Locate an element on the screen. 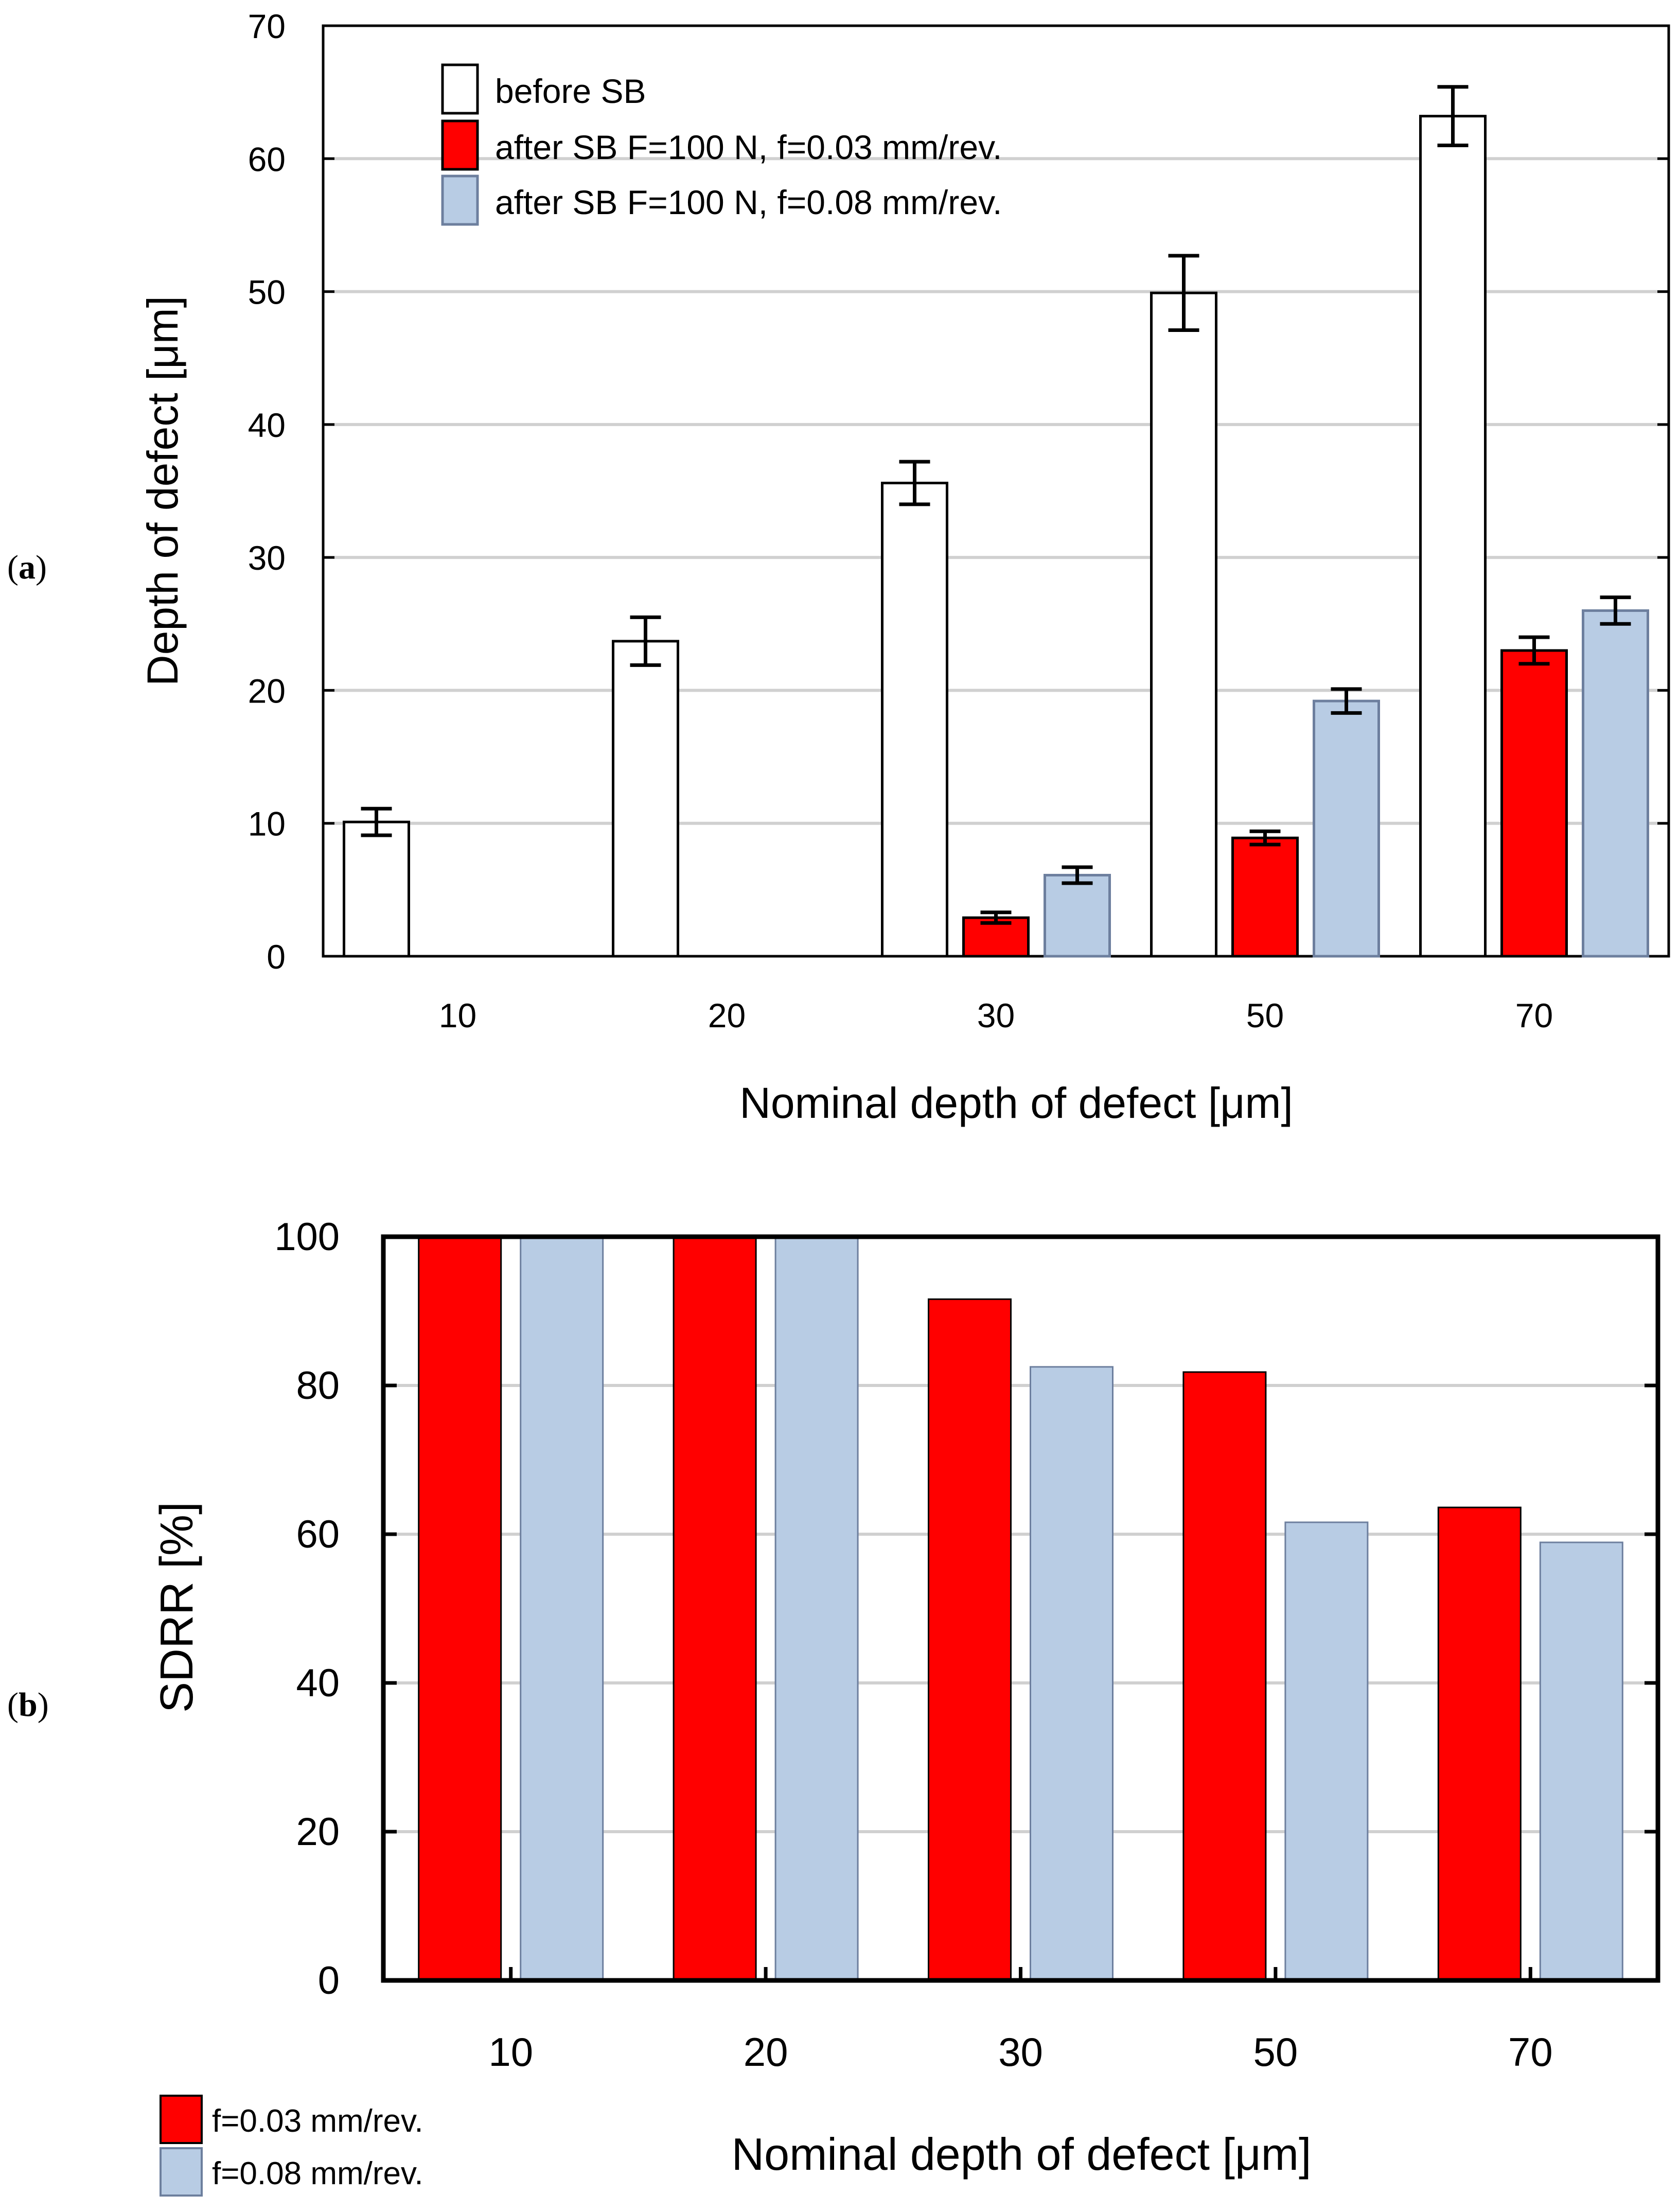 The image size is (1679, 2212). legend-swatch-a-f003 is located at coordinates (460, 145).